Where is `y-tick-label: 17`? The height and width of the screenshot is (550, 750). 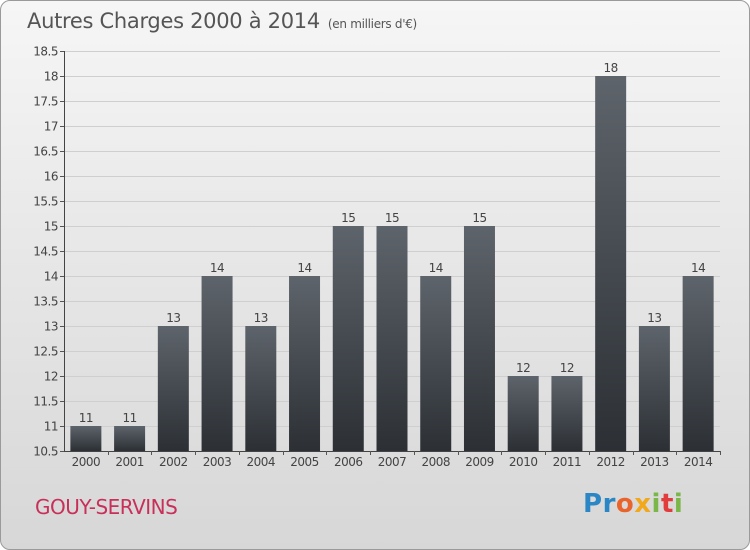
y-tick-label: 17 is located at coordinates (51, 127).